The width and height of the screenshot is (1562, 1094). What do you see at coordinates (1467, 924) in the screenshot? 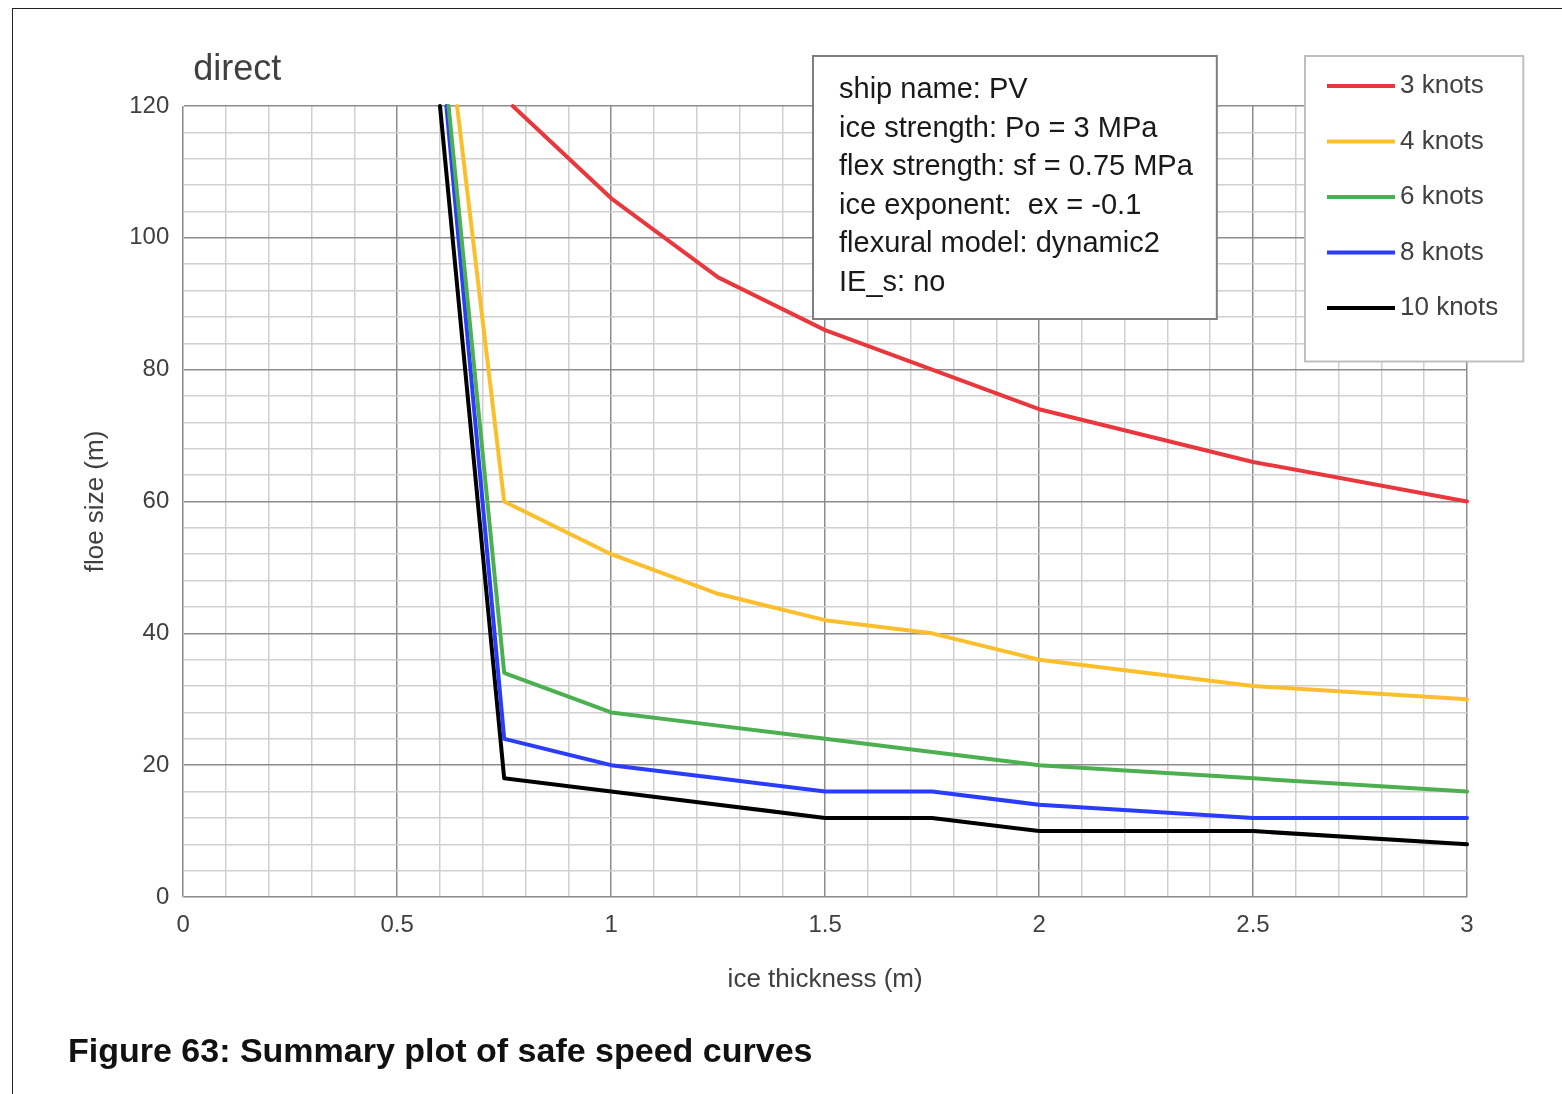
I see `x-tick-label: 3` at bounding box center [1467, 924].